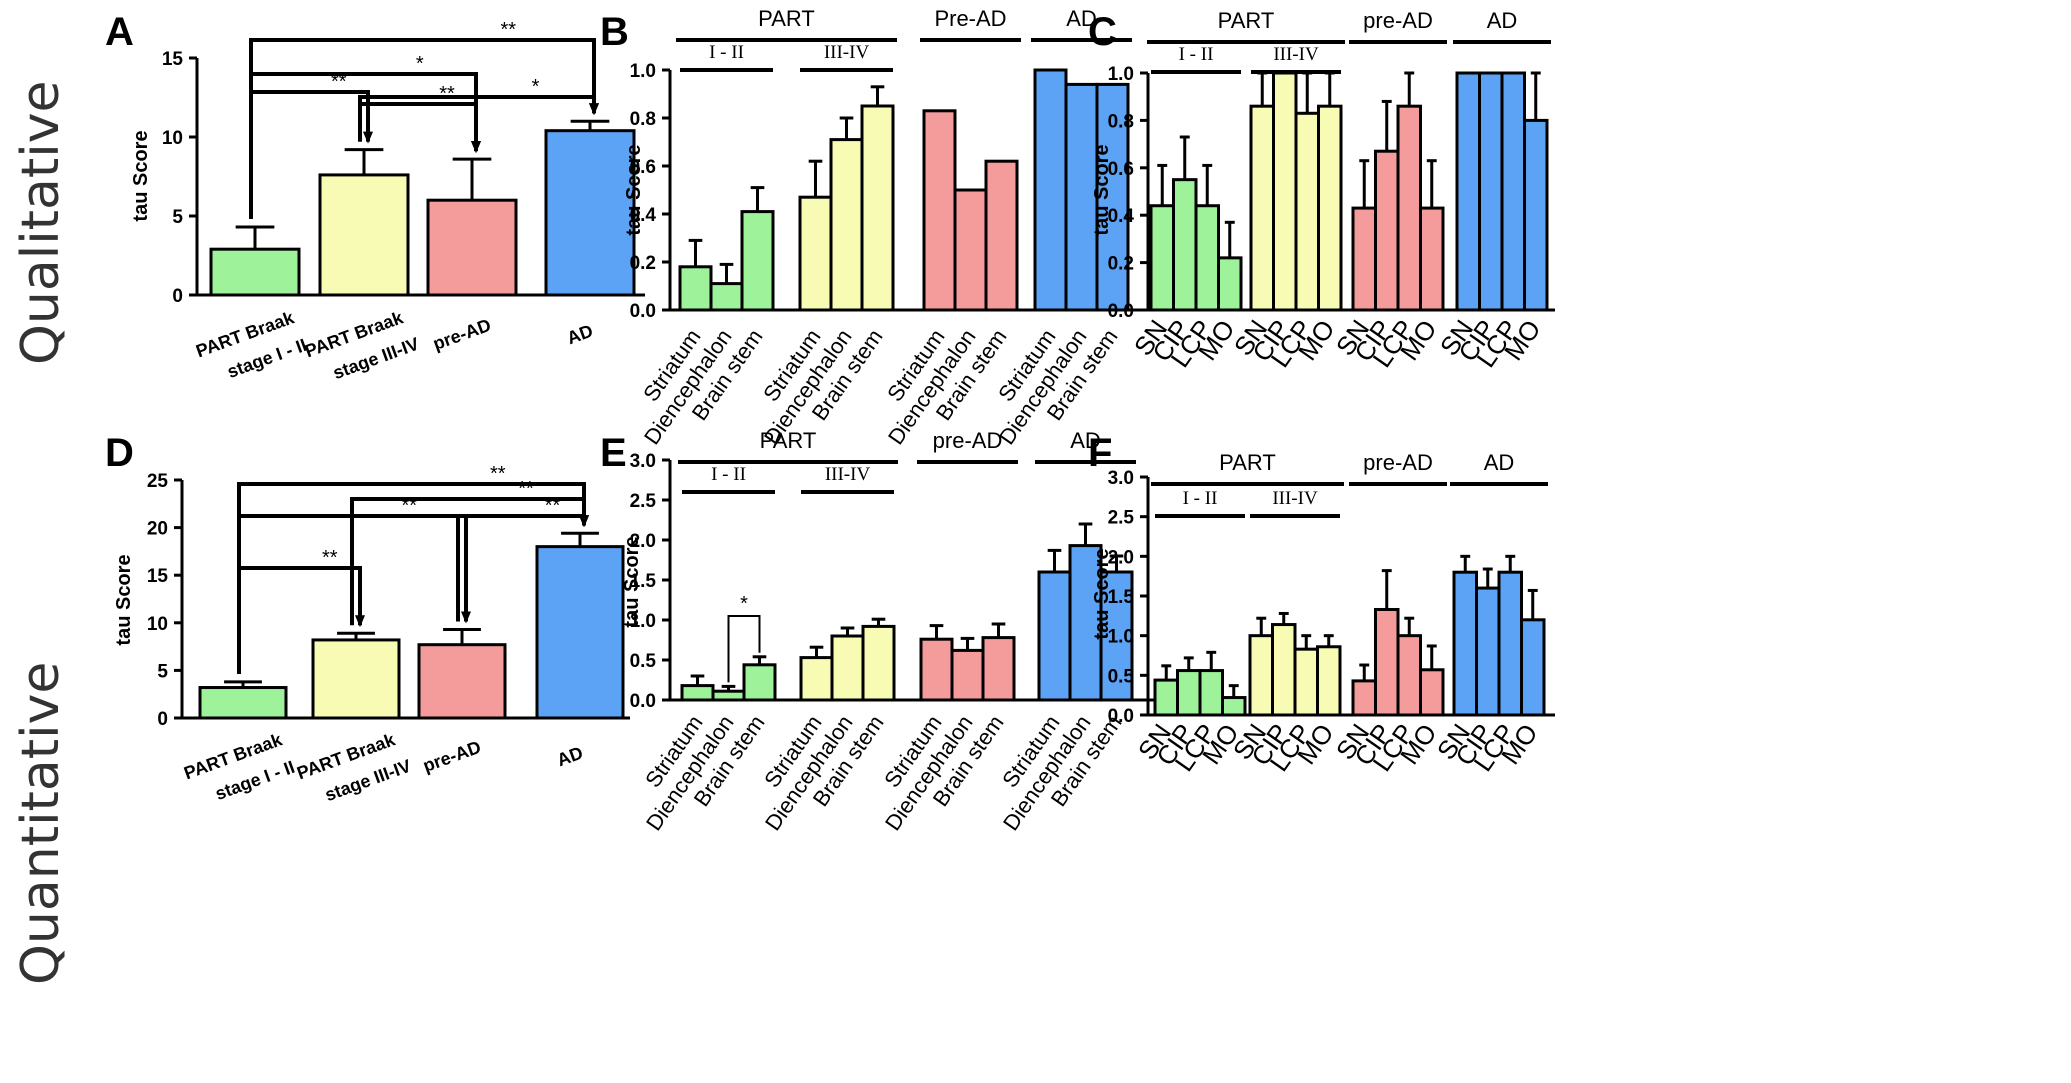 The image size is (2071, 1083). Describe the element at coordinates (1102, 32) in the screenshot. I see `panel-letter: C` at that location.